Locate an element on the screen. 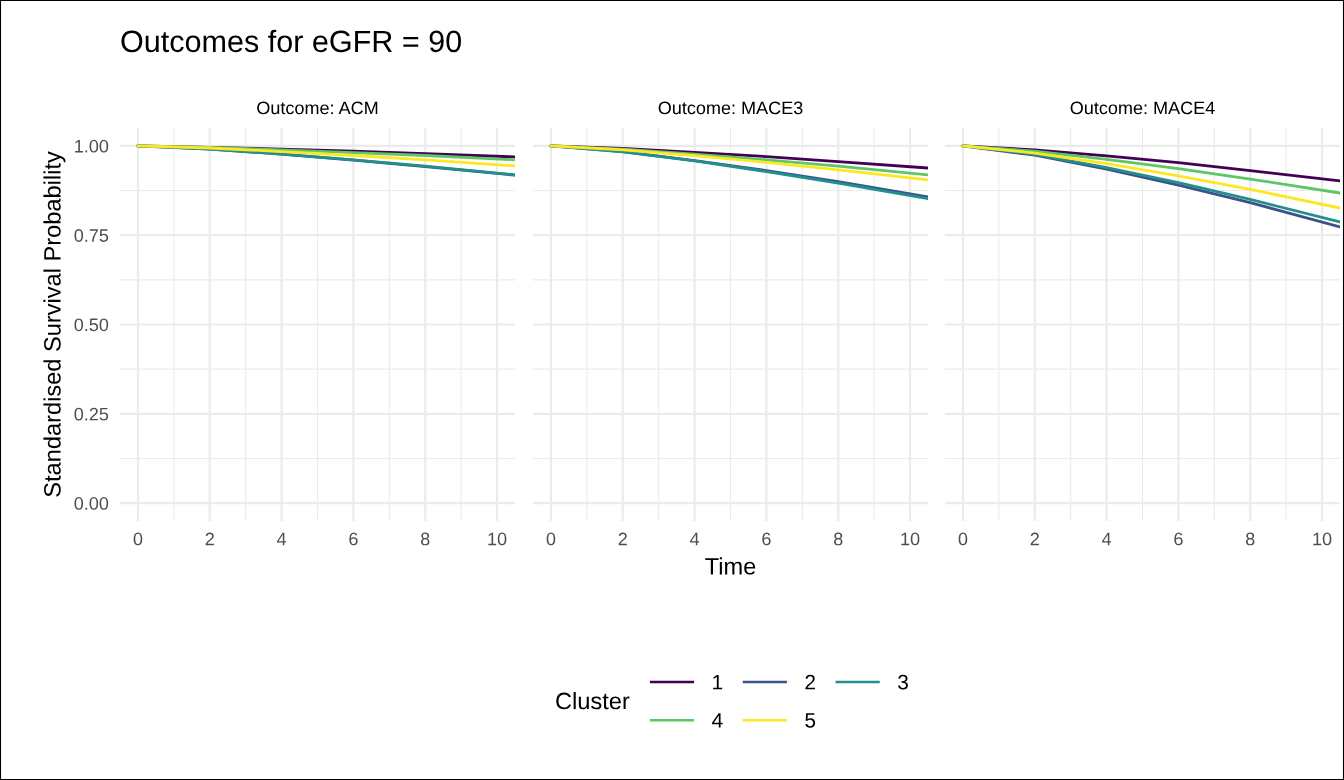 This screenshot has width=1344, height=780. y-tick-label: 0.75 is located at coordinates (91, 235).